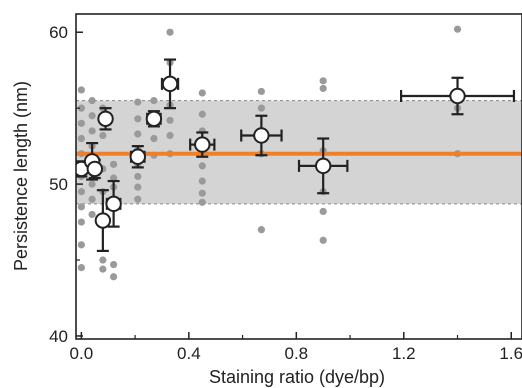 This screenshot has width=522, height=388. Describe the element at coordinates (58, 32) in the screenshot. I see `y-tick-label-2: 60` at that location.